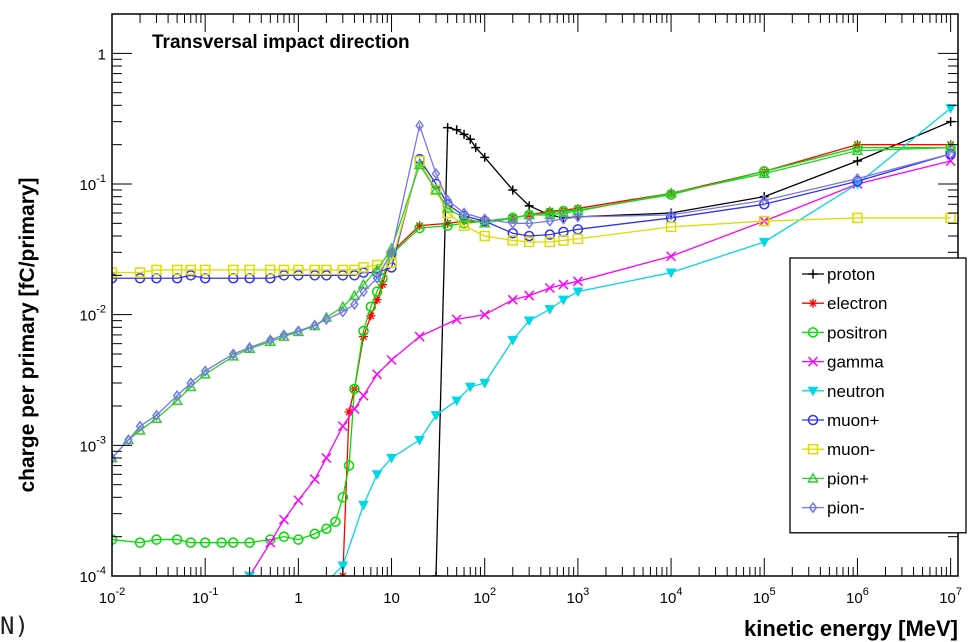  What do you see at coordinates (205, 596) in the screenshot?
I see `x-tick-label: 10⁻¹` at bounding box center [205, 596].